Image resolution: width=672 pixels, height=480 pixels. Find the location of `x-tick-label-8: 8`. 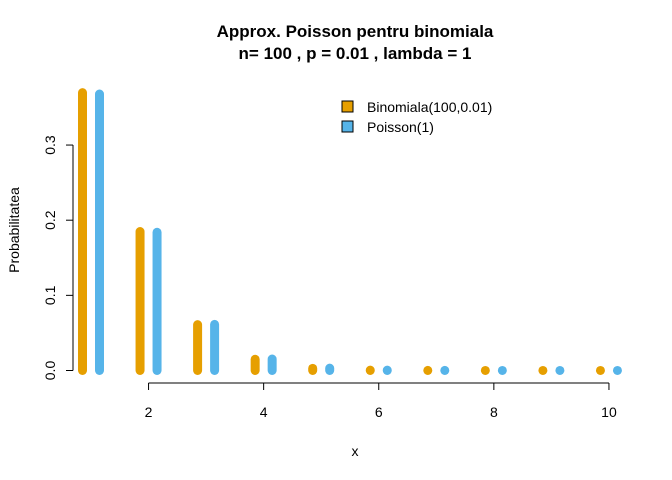

x-tick-label-8: 8 is located at coordinates (494, 412).